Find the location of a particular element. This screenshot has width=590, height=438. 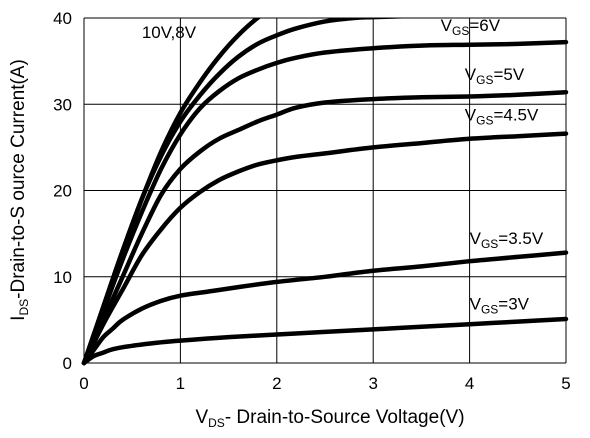

x-tick-label: 4 is located at coordinates (469, 383).